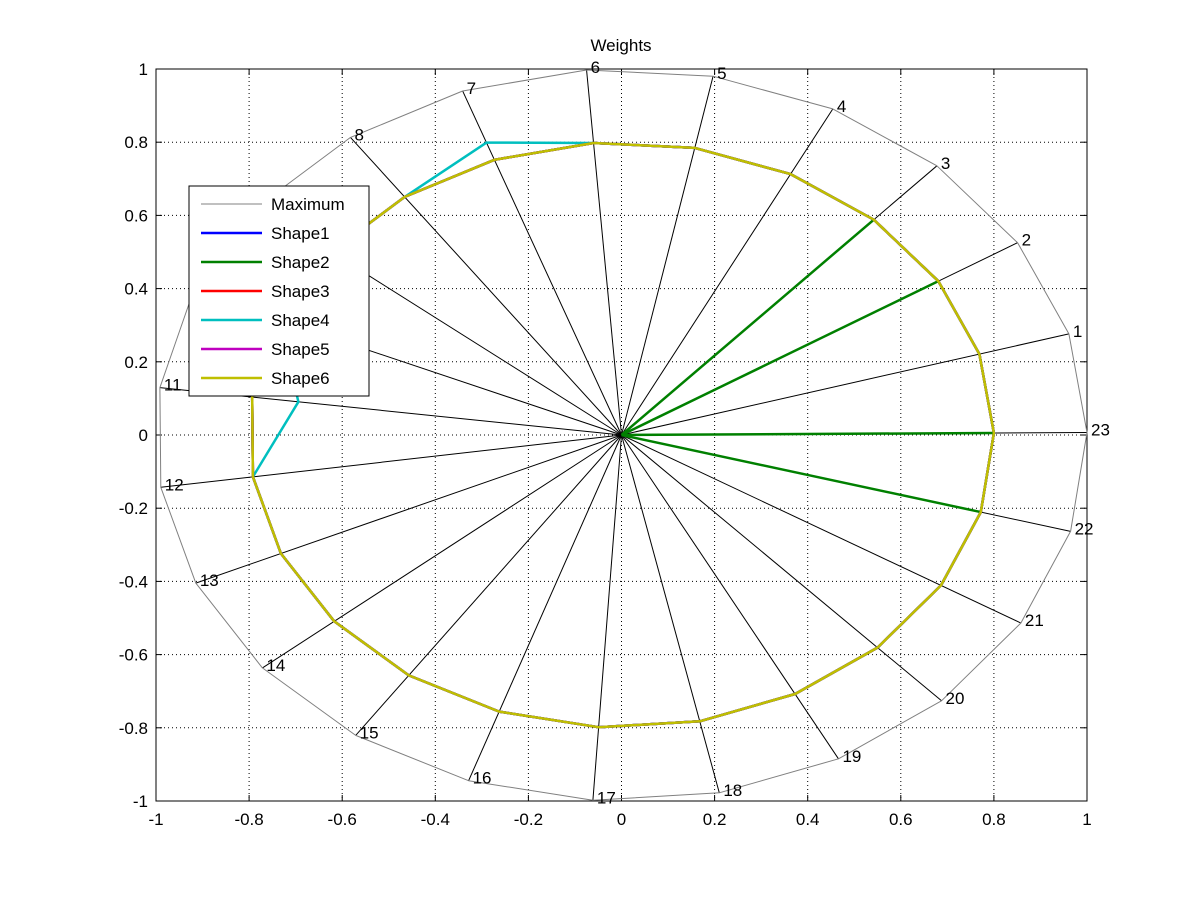  I want to click on spoke-label: 22, so click(1084, 528).